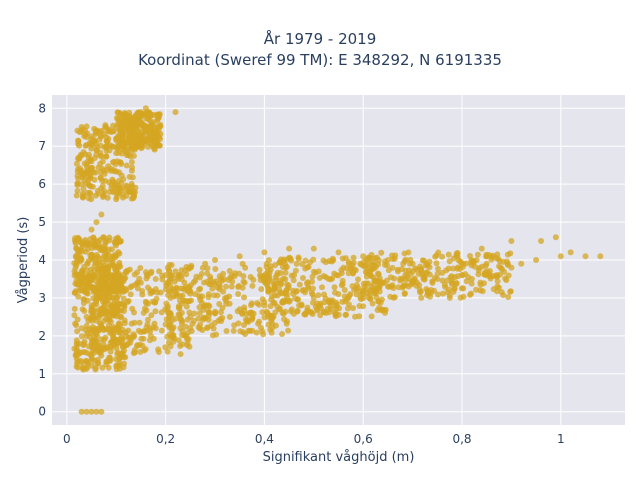 This screenshot has height=480, width=640. Describe the element at coordinates (339, 457) in the screenshot. I see `x-axis-title: Signifikant våghöjd (m)` at that location.